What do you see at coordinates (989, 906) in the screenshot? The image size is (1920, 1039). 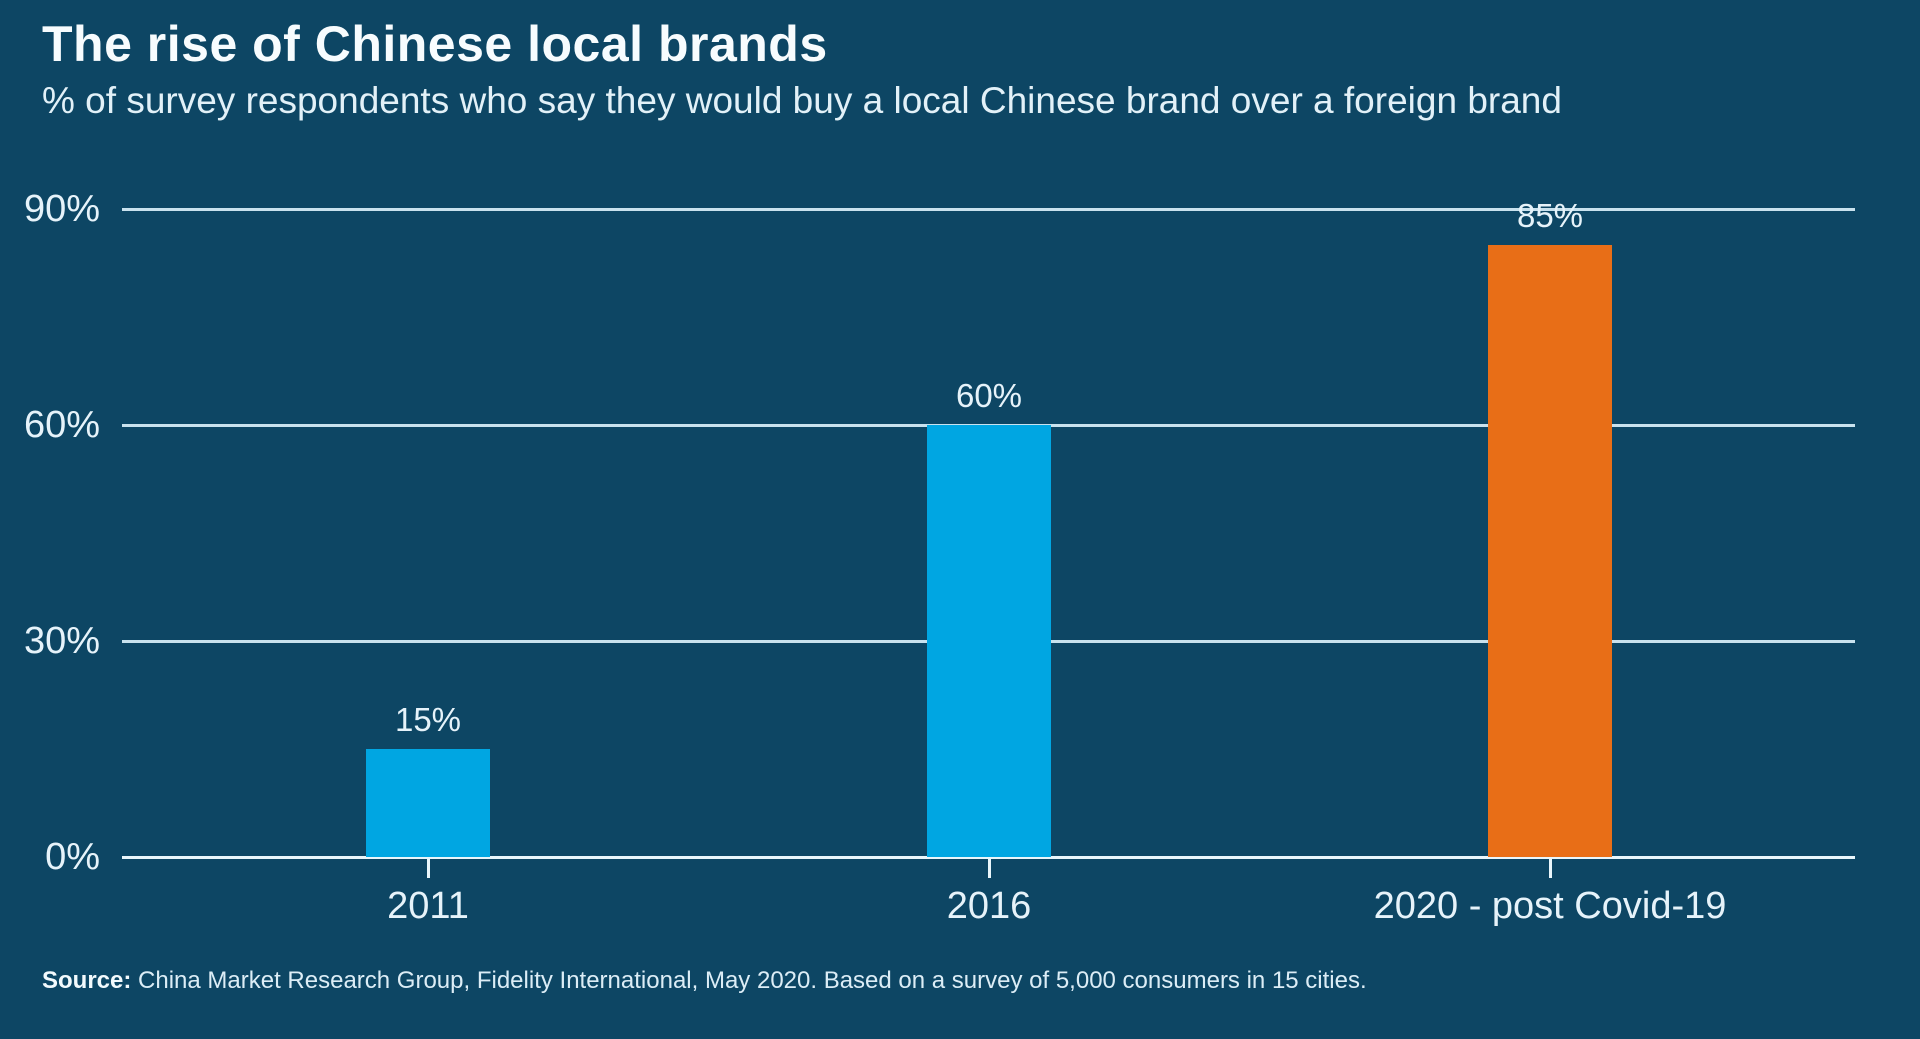 I see `category-label-2016: 2016` at bounding box center [989, 906].